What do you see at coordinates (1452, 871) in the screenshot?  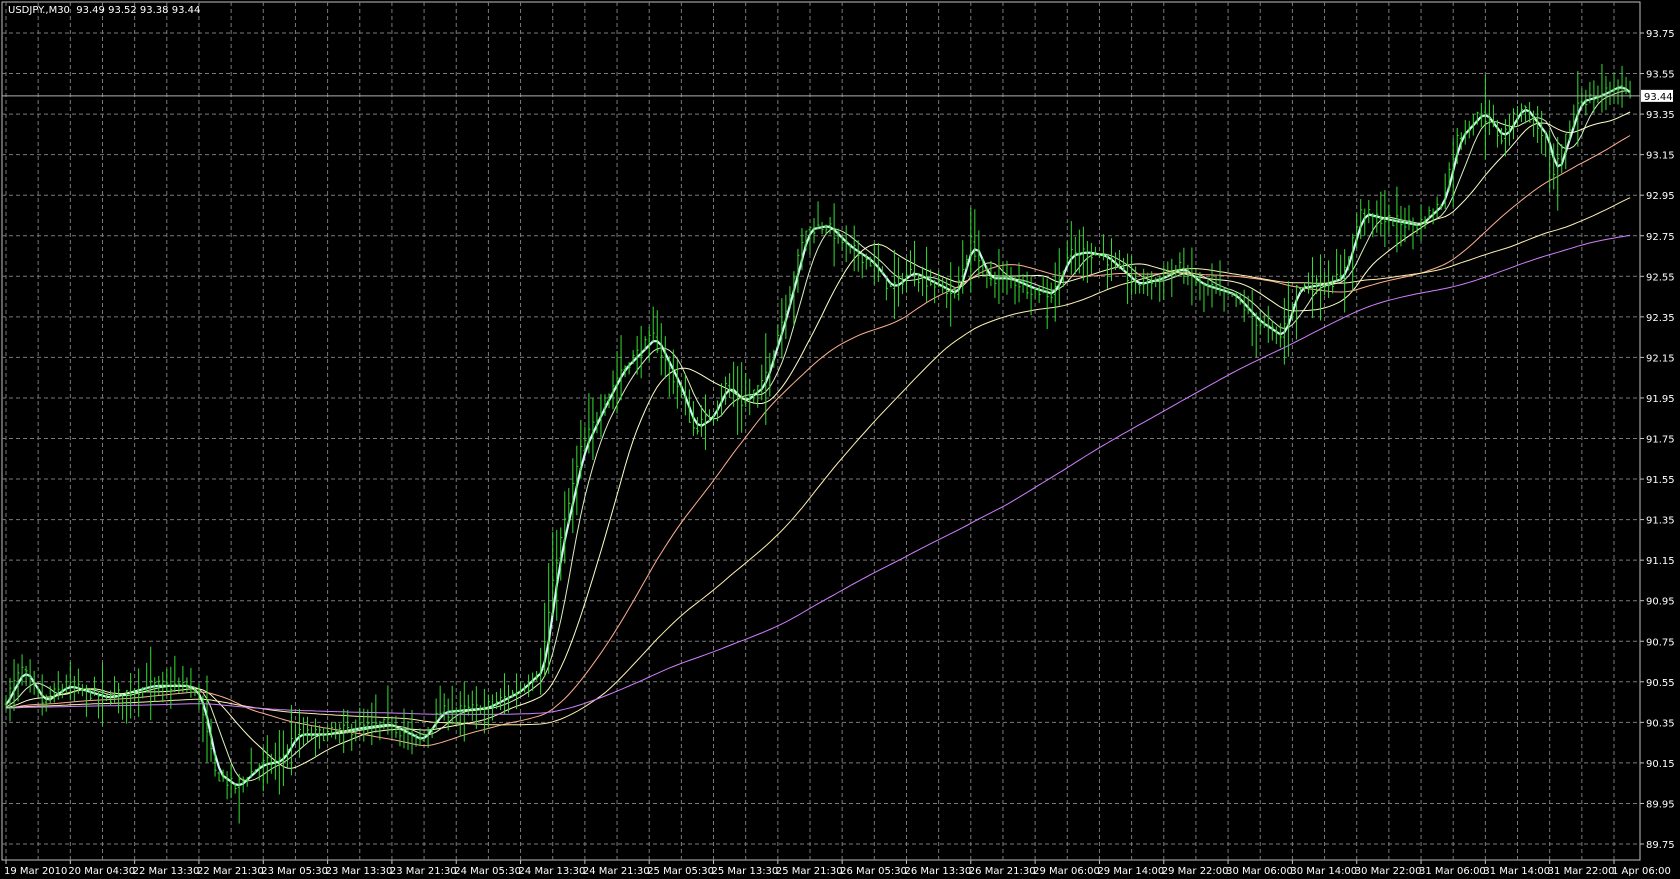 I see `x-tick-label: 31 Mar 06:00` at bounding box center [1452, 871].